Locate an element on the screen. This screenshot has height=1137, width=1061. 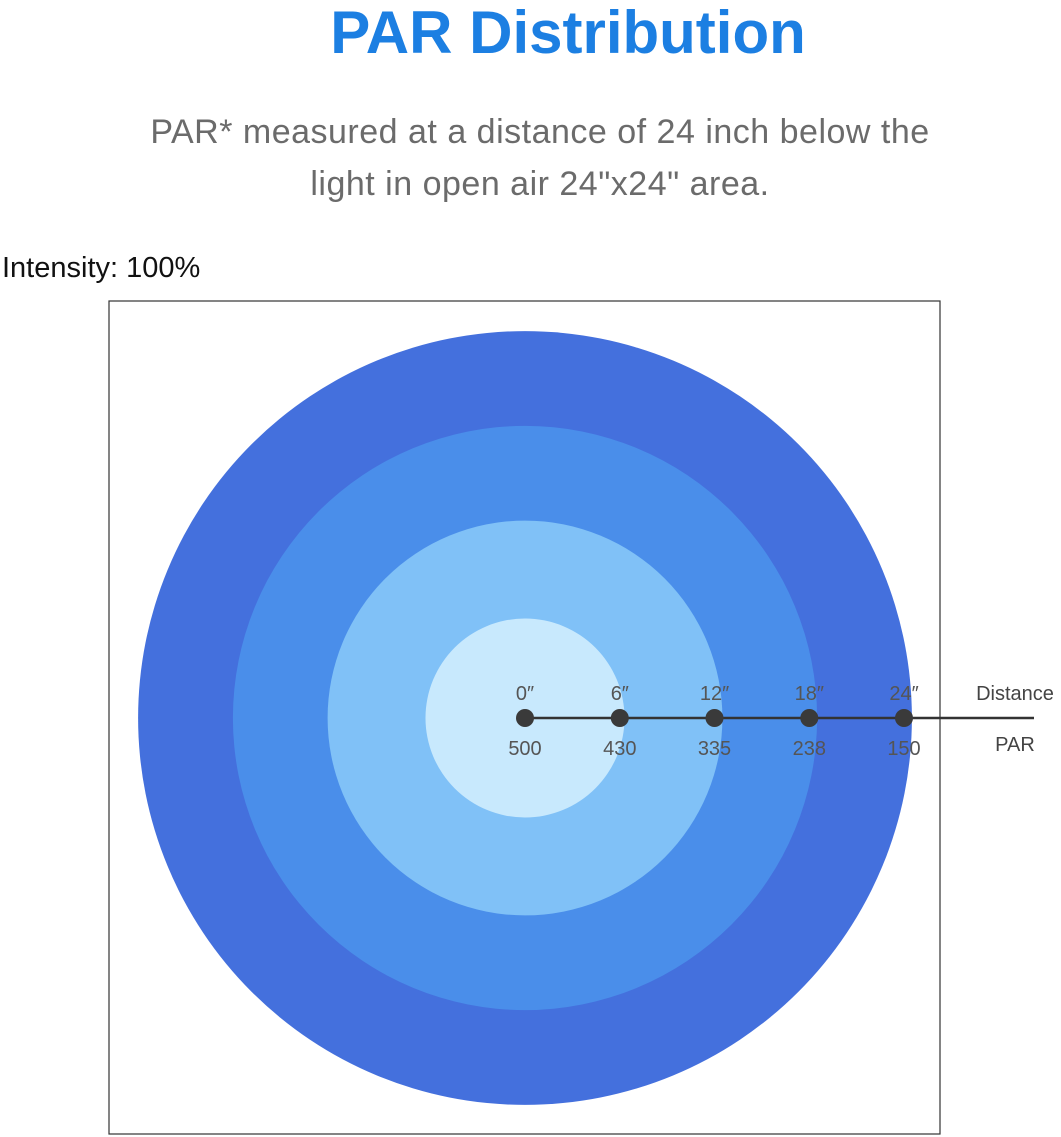
par-value-label: 430 is located at coordinates (619, 749).